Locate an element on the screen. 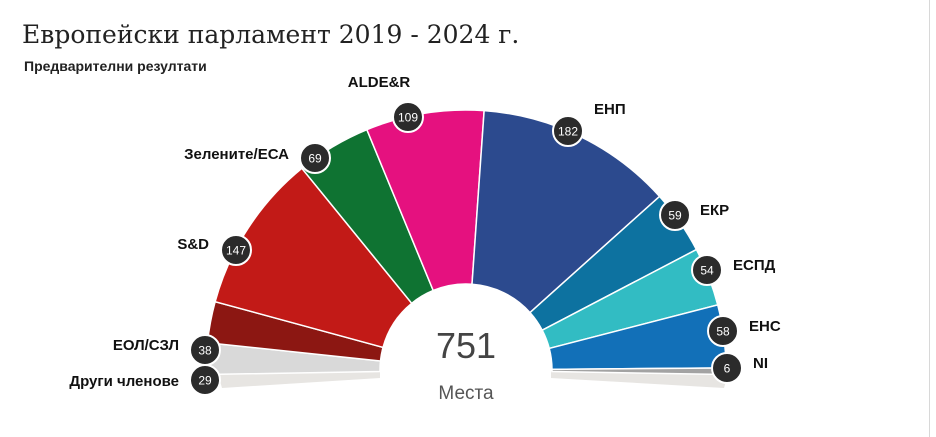 This screenshot has width=936, height=437. total-seats-label: Места is located at coordinates (466, 393).